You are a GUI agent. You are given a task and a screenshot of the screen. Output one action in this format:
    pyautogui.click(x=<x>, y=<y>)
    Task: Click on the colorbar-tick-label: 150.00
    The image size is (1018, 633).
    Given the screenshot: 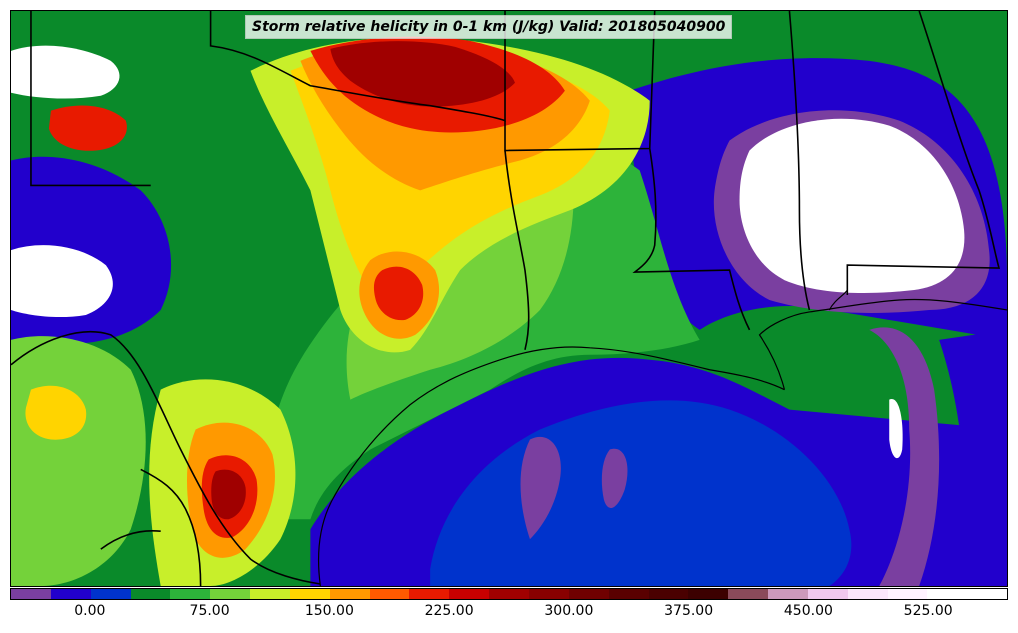 What is the action you would take?
    pyautogui.click(x=329, y=611)
    